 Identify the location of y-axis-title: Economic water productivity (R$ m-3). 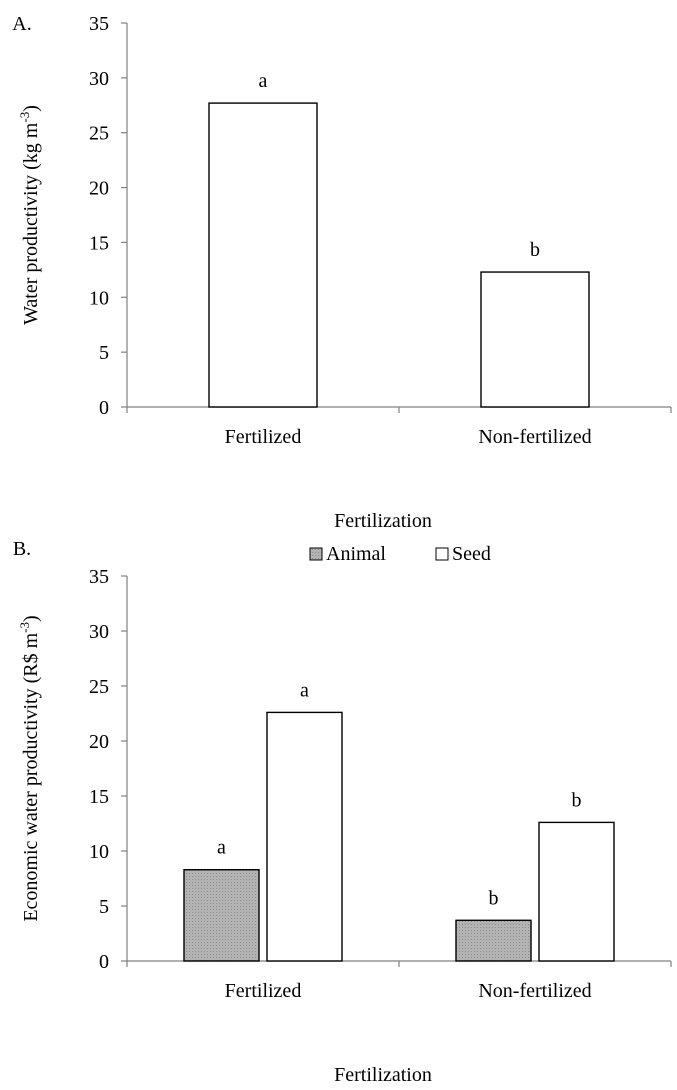
(29, 768).